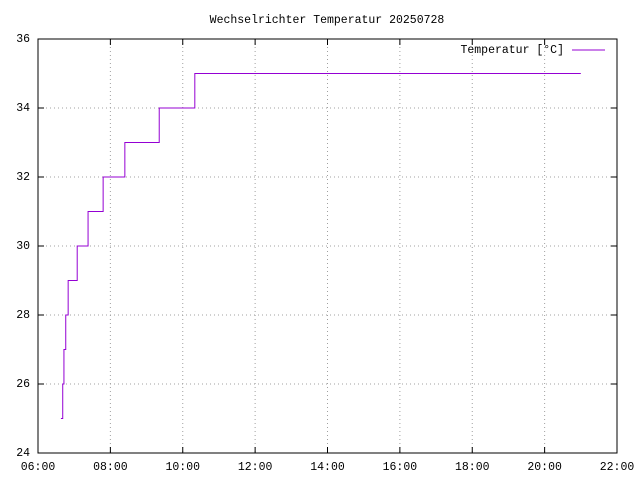 The image size is (640, 480). What do you see at coordinates (617, 467) in the screenshot?
I see `x-tick-label: 22:00` at bounding box center [617, 467].